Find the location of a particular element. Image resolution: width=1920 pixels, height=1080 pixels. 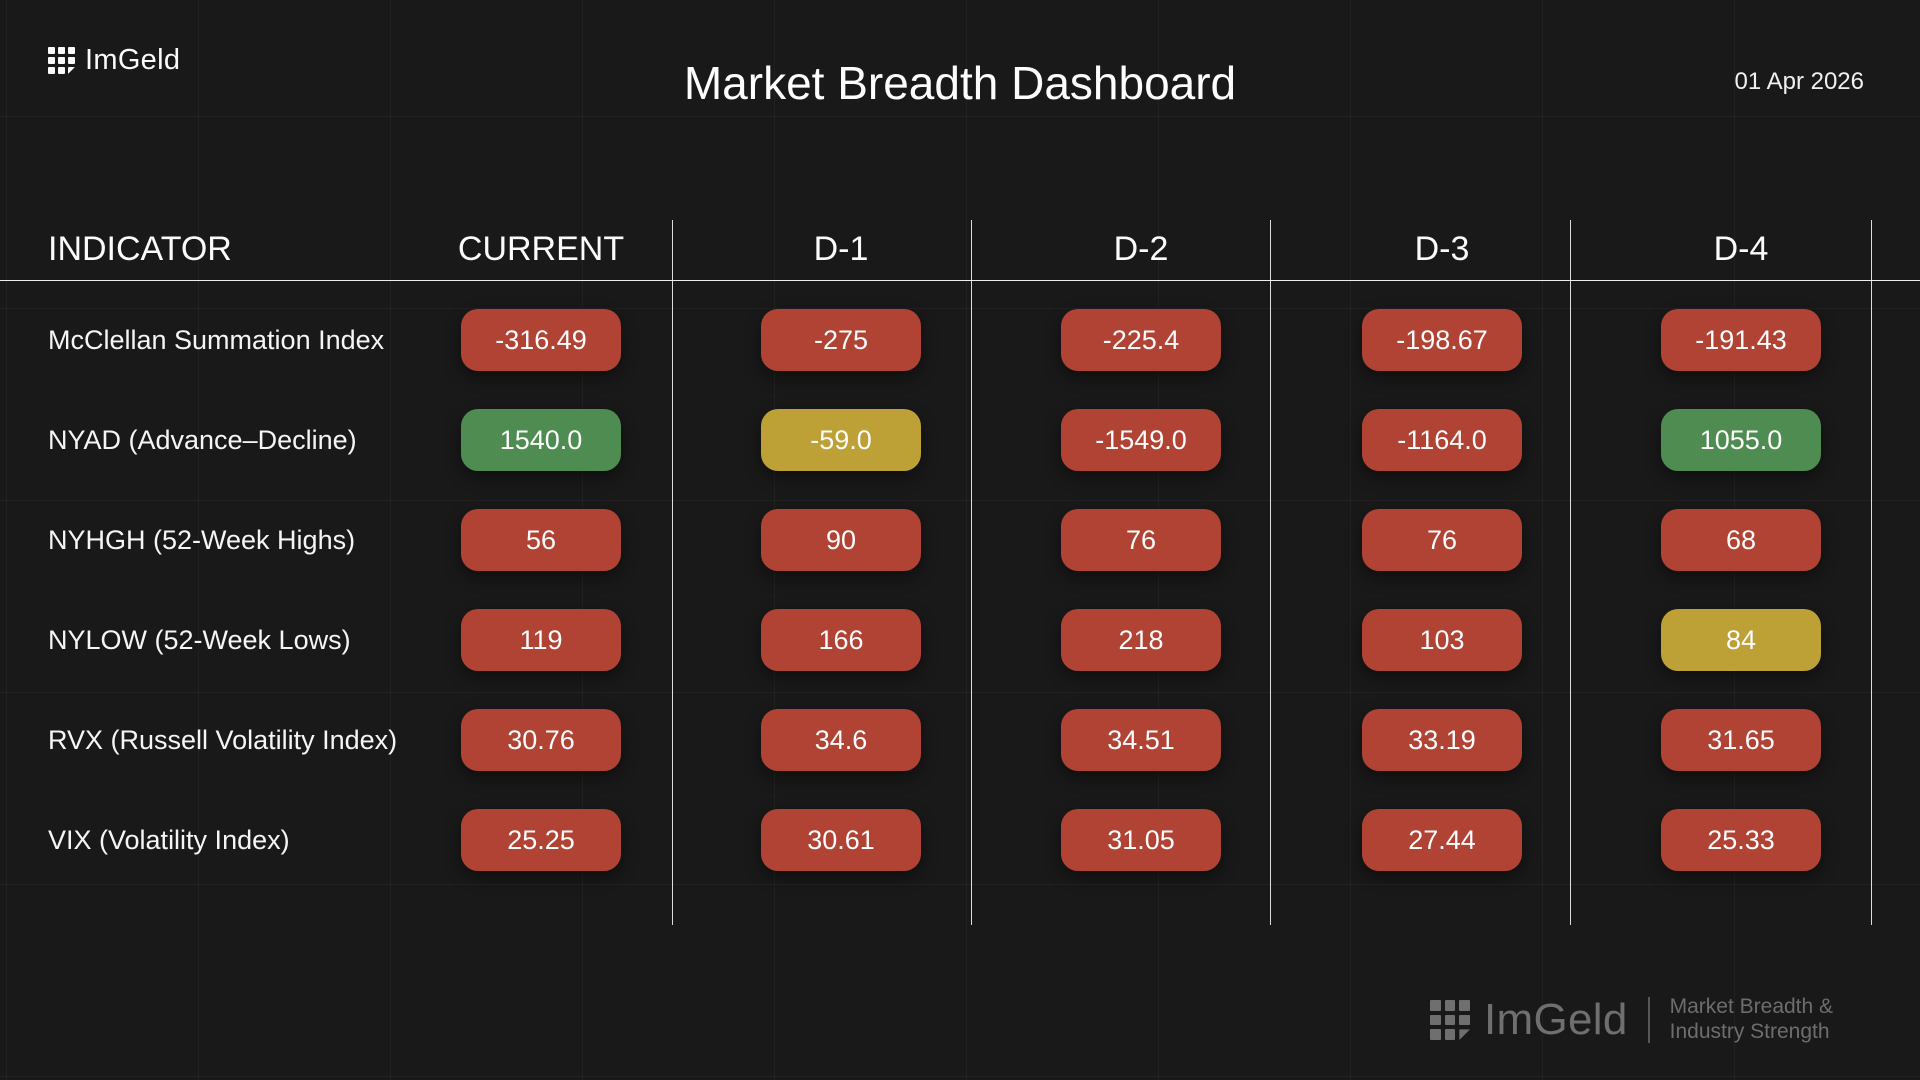

value-pill: 218 is located at coordinates (1141, 640).